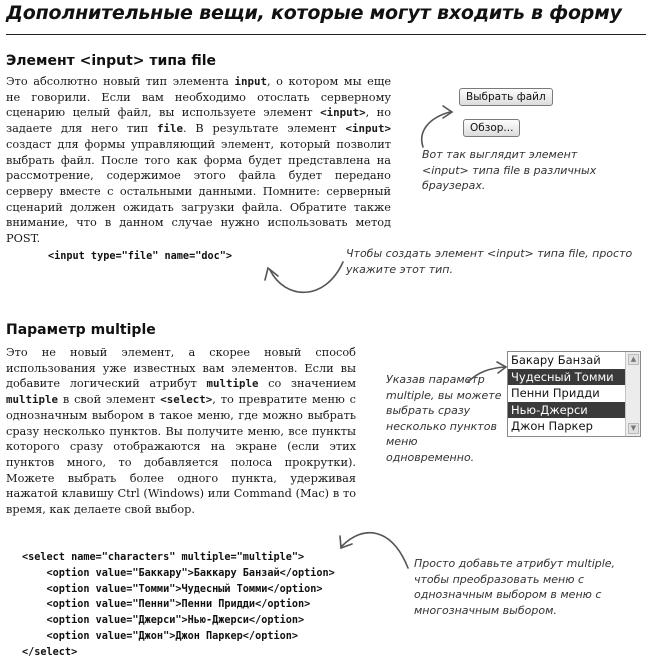 The image size is (650, 661). I want to click on section-heading-multiple: Параметр multiple, so click(81, 330).